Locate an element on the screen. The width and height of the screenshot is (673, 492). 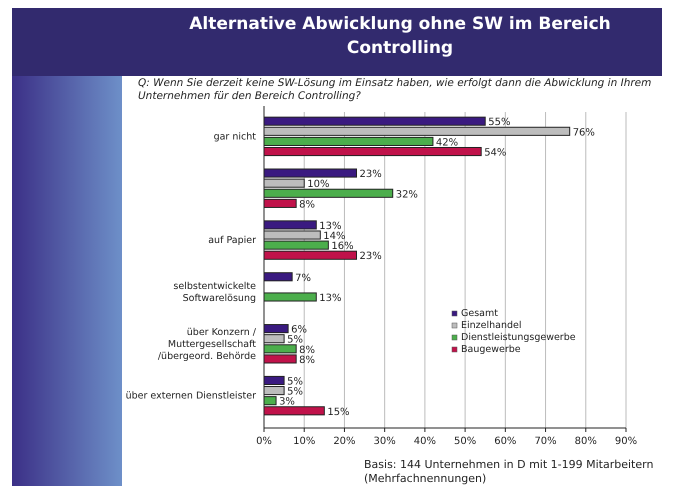
x-tick-label: 20% is located at coordinates (344, 441).